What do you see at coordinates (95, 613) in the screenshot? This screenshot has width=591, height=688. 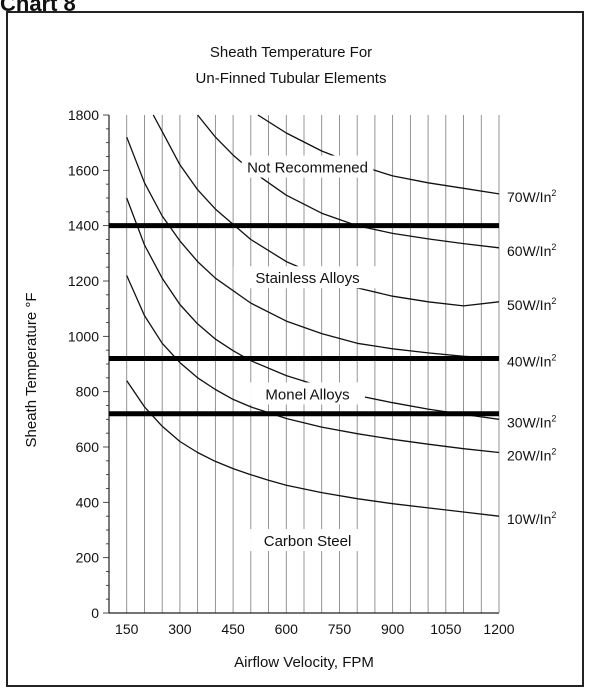 I see `y-tick-label: 0` at bounding box center [95, 613].